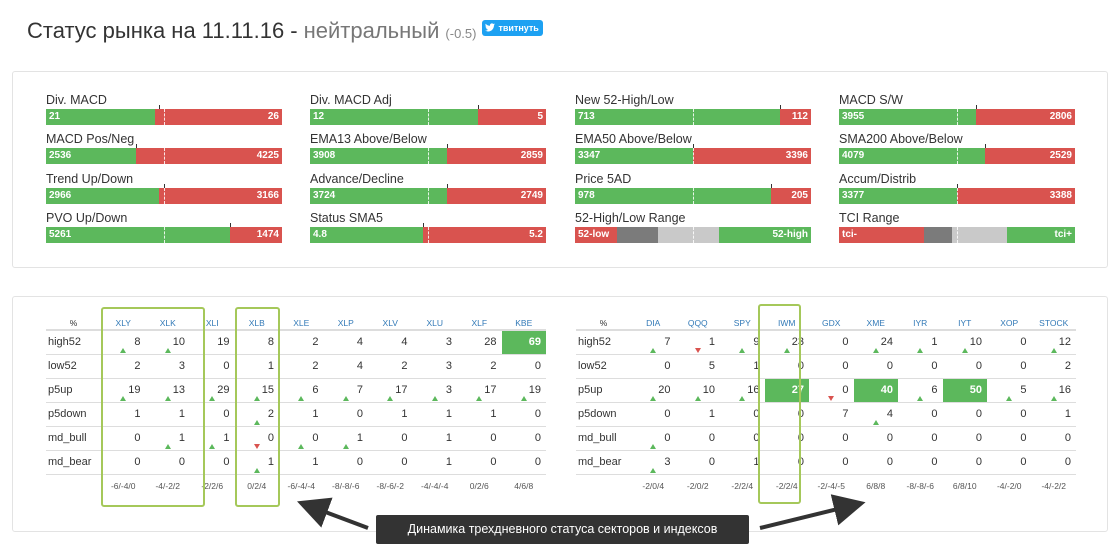  Describe the element at coordinates (957, 115) in the screenshot. I see `indicator-bar: 3955 2806` at that location.